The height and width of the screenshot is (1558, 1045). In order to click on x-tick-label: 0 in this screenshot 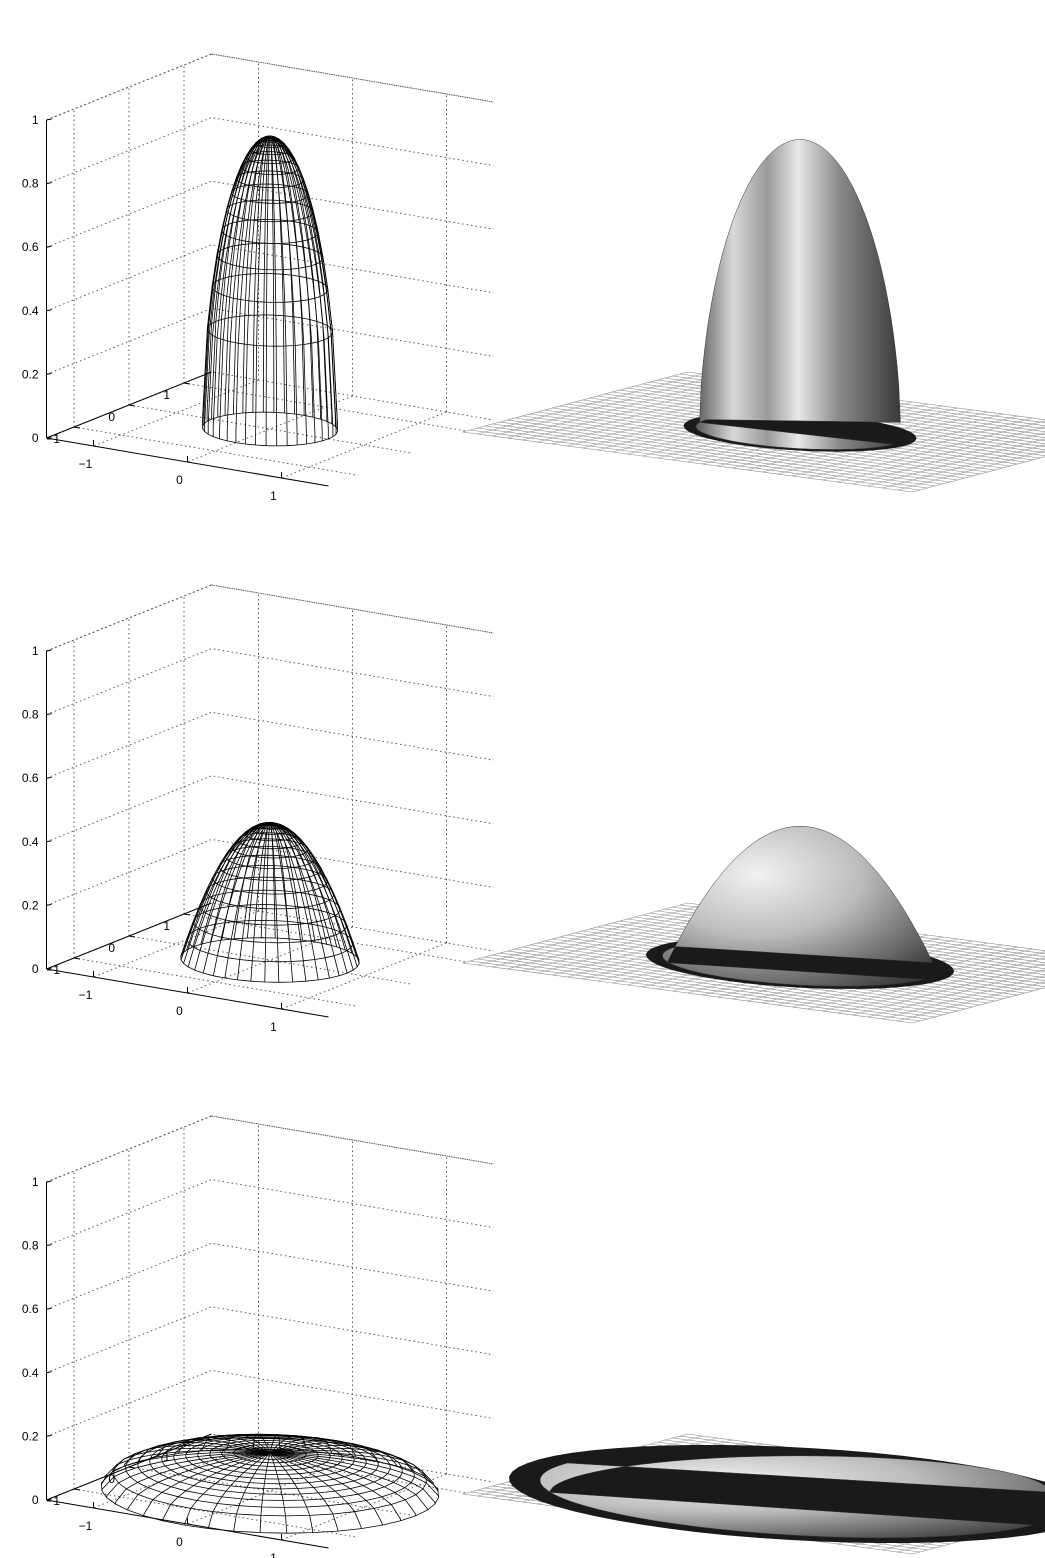, I will do `click(179, 1542)`.